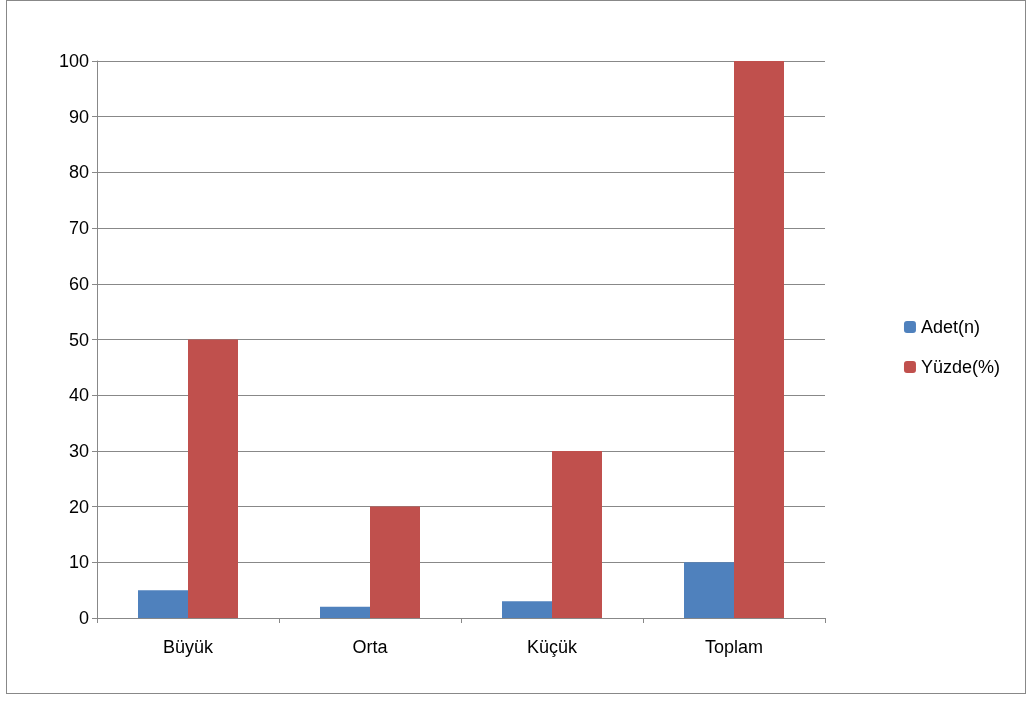 This screenshot has height=704, width=1032. What do you see at coordinates (552, 647) in the screenshot?
I see `x-tick-label: Küçük` at bounding box center [552, 647].